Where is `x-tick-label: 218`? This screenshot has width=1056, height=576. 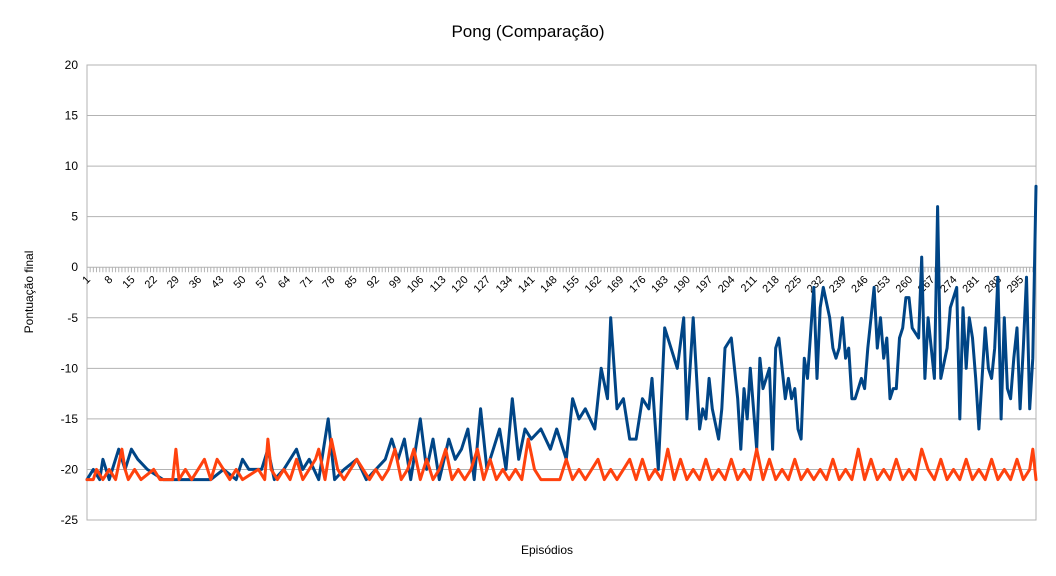 x-tick-label: 218 is located at coordinates (770, 284).